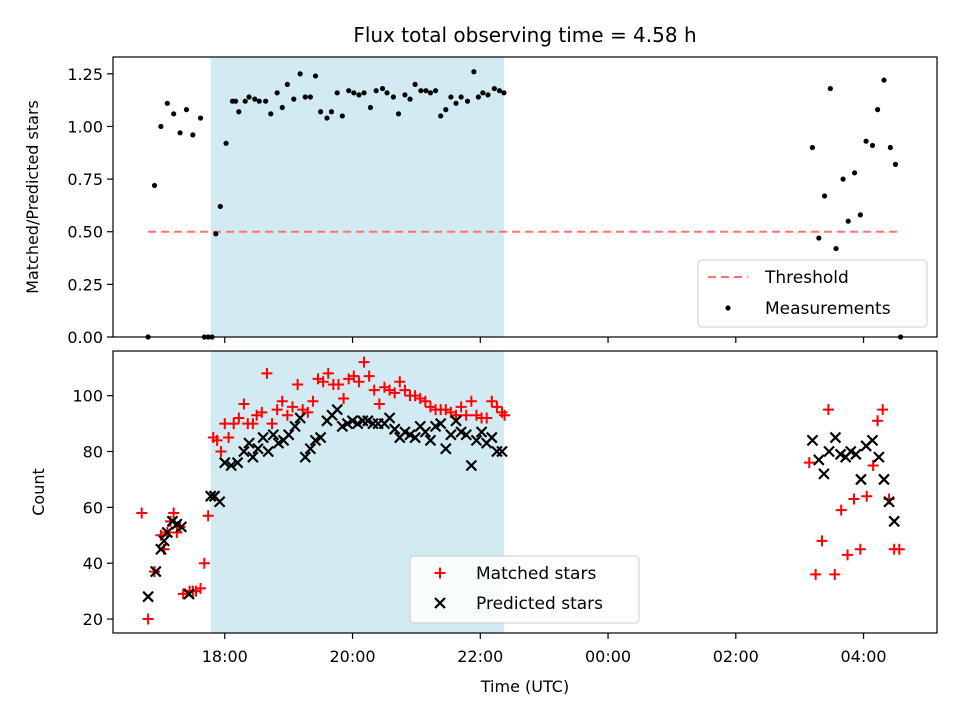 The width and height of the screenshot is (960, 724). I want to click on y-tick-label: 0.25, so click(85, 284).